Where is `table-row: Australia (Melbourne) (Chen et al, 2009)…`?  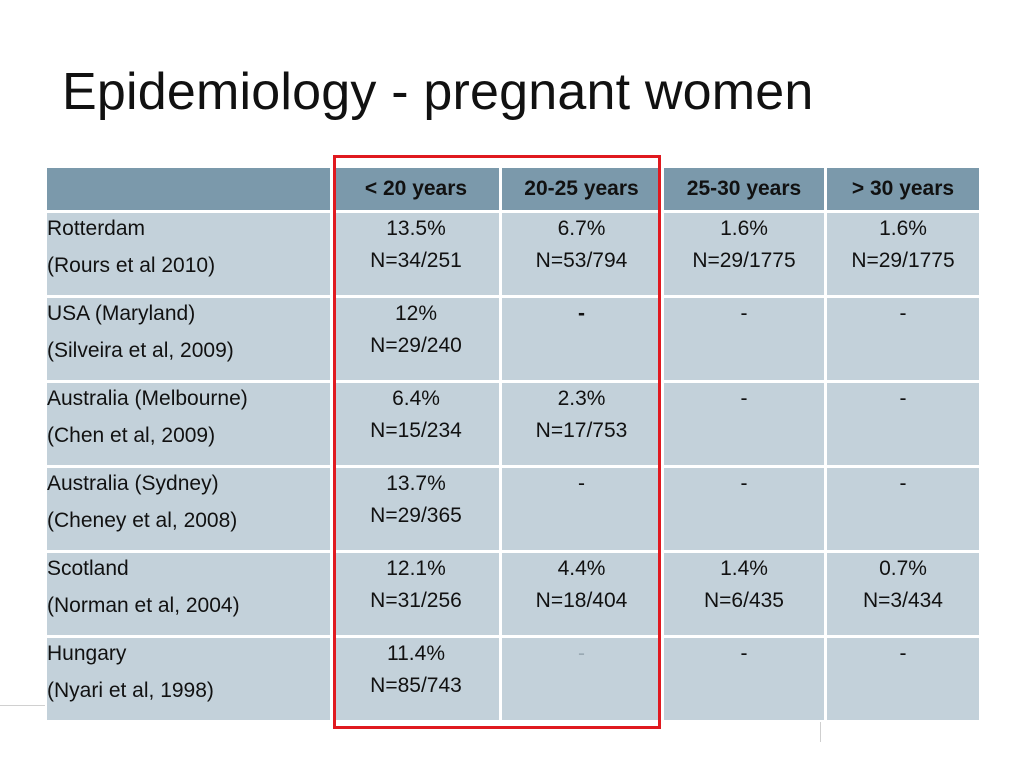
table-row: Australia (Melbourne) (Chen et al, 2009)… is located at coordinates (513, 424).